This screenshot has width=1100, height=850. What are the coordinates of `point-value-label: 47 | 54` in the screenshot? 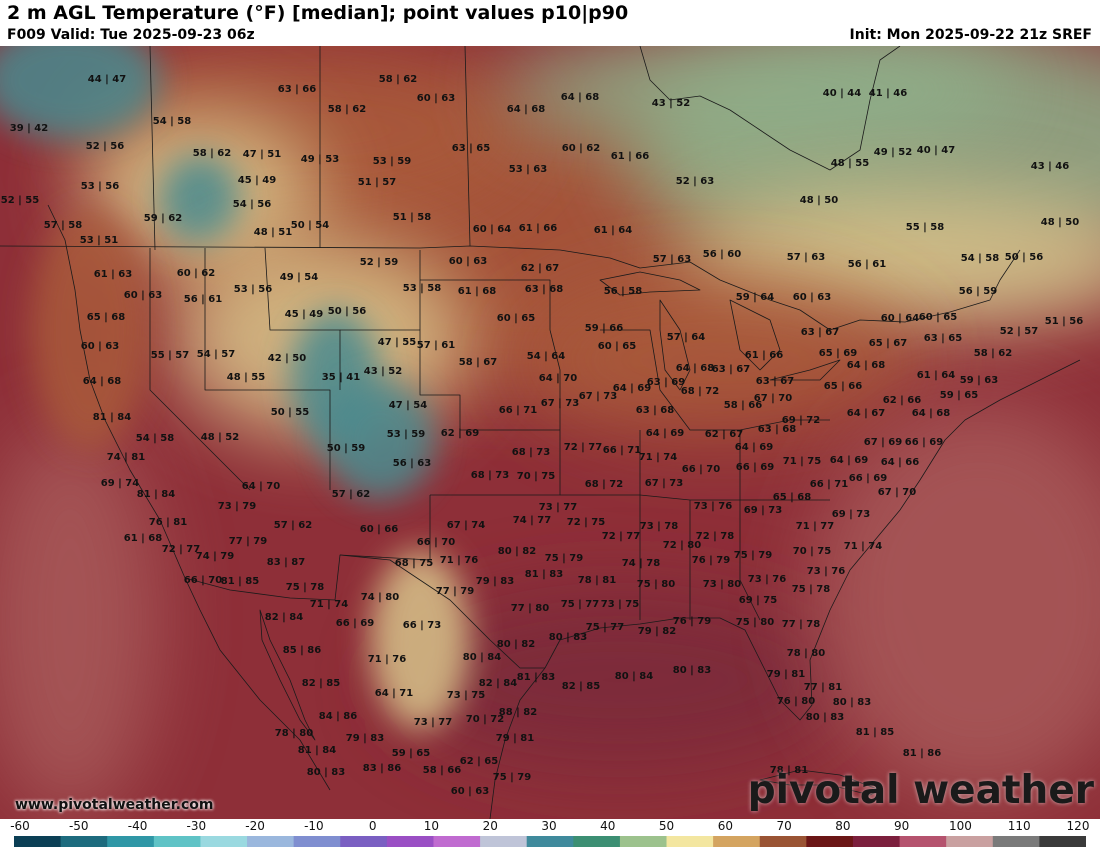 It's located at (408, 405).